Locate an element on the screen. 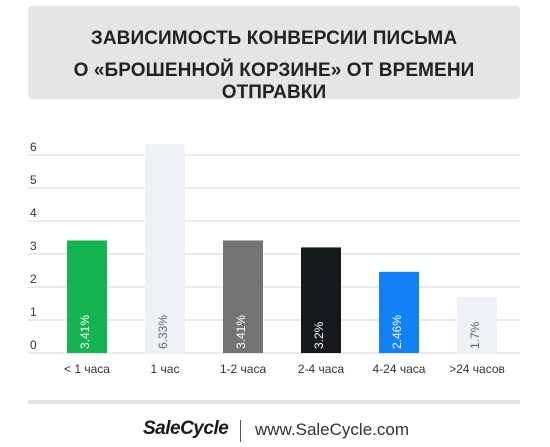 The height and width of the screenshot is (447, 550). x-tick-label: 2-4 часа is located at coordinates (321, 369).